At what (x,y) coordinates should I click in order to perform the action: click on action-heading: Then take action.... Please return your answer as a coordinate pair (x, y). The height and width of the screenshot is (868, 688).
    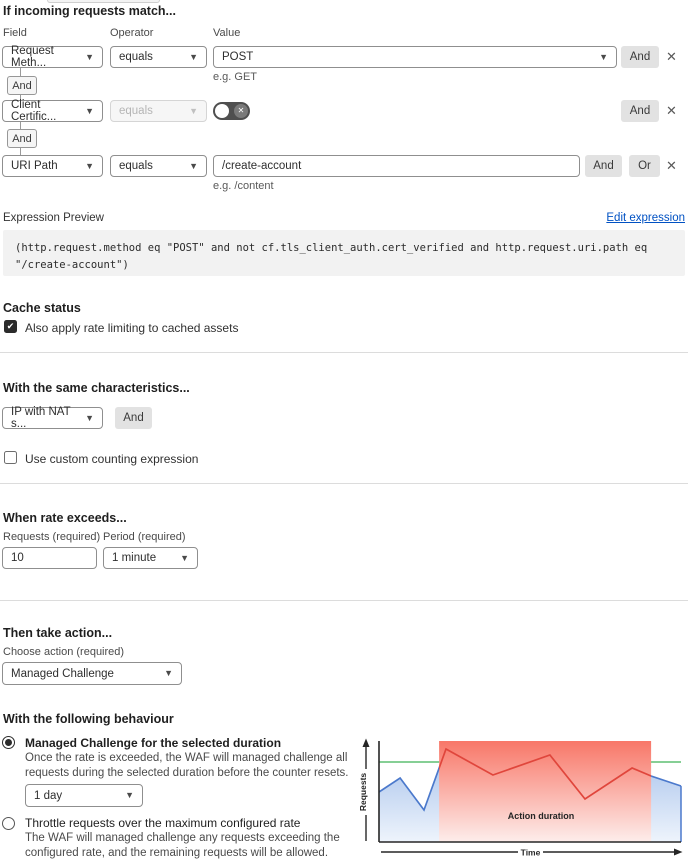
    Looking at the image, I should click on (58, 633).